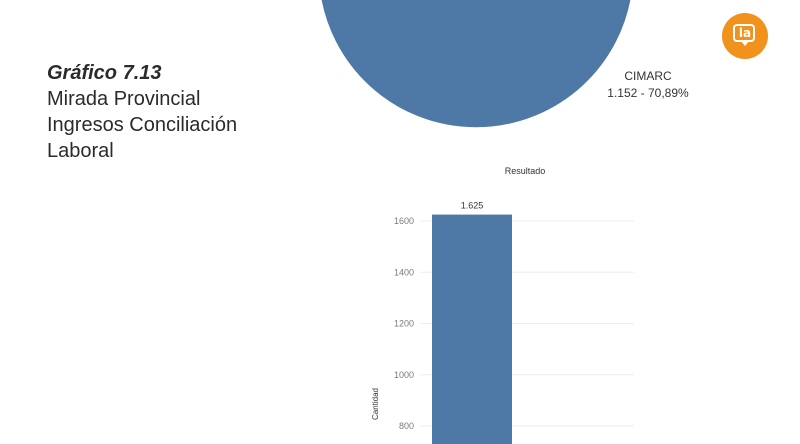  What do you see at coordinates (472, 206) in the screenshot?
I see `bar-value-label: 1.625` at bounding box center [472, 206].